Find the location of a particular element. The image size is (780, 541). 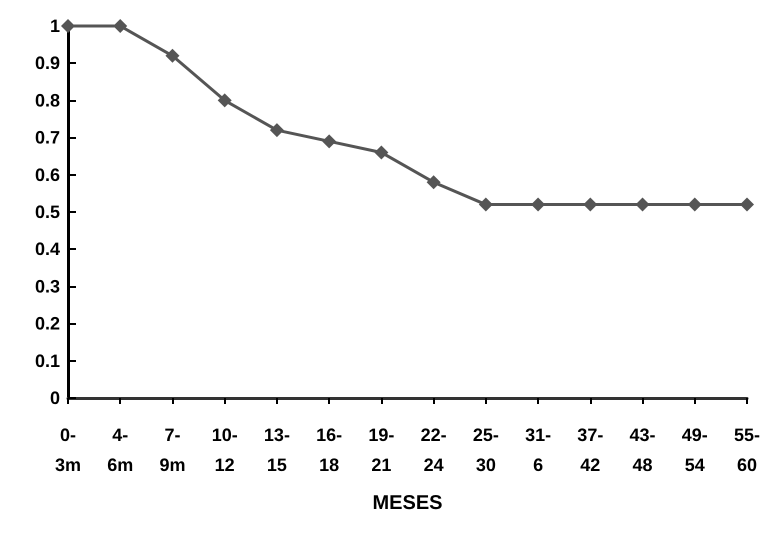

x-tick-label: 43- 48 is located at coordinates (643, 450).